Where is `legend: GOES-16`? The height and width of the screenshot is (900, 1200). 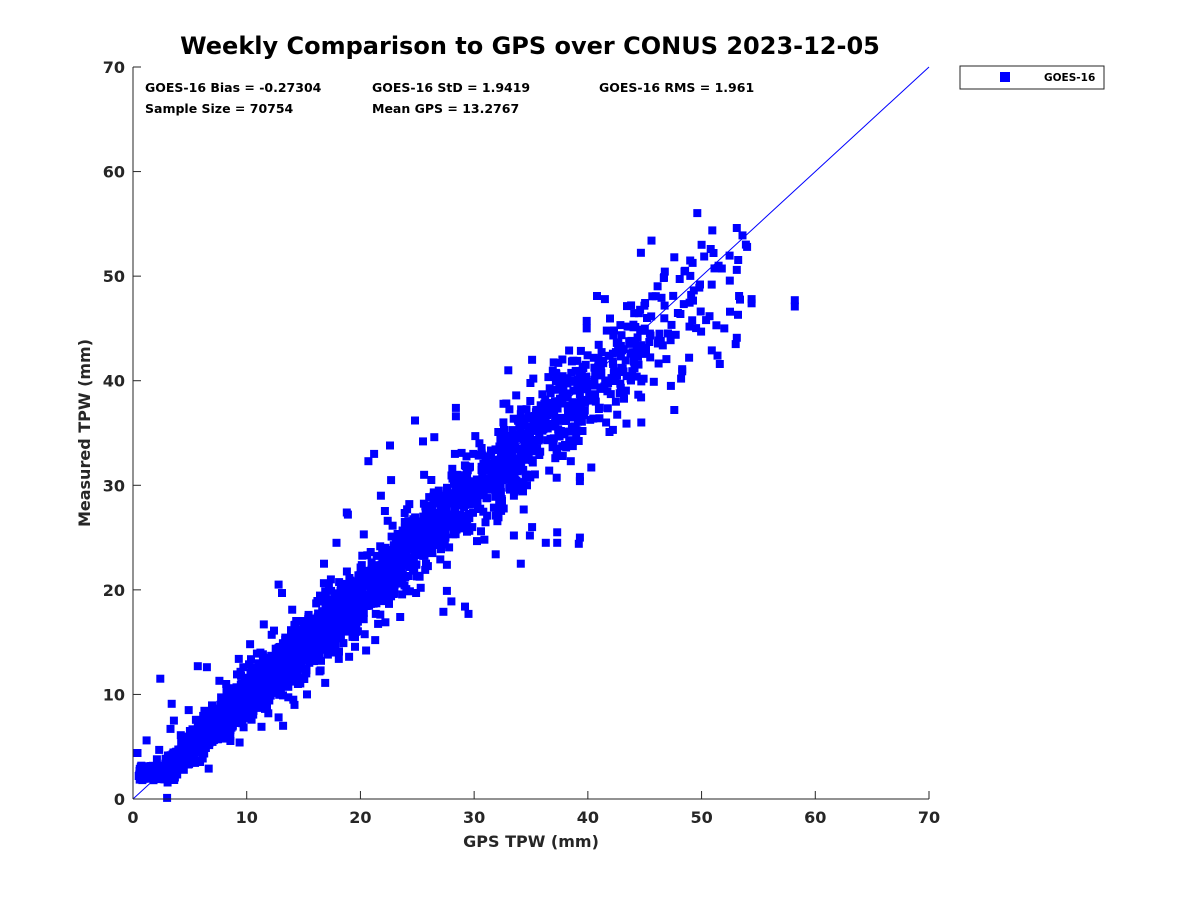 legend: GOES-16 is located at coordinates (1032, 77).